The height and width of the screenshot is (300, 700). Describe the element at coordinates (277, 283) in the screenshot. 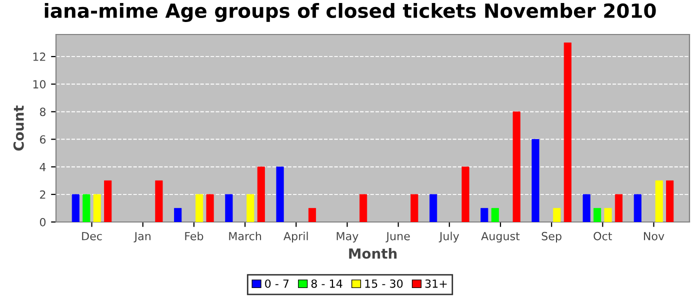

I see `legend-label: 0 - 7` at that location.